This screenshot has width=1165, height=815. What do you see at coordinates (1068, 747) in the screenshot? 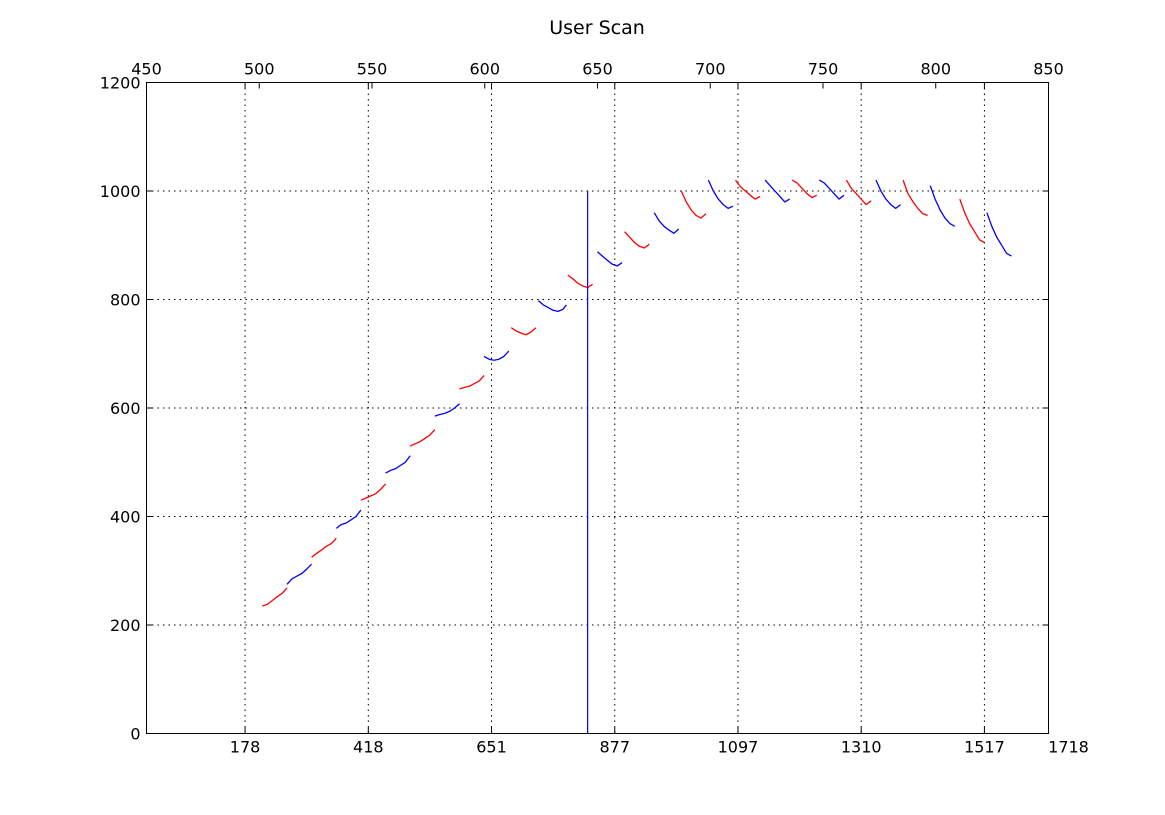
I see `x-tick-label-bottom: 1718` at bounding box center [1068, 747].